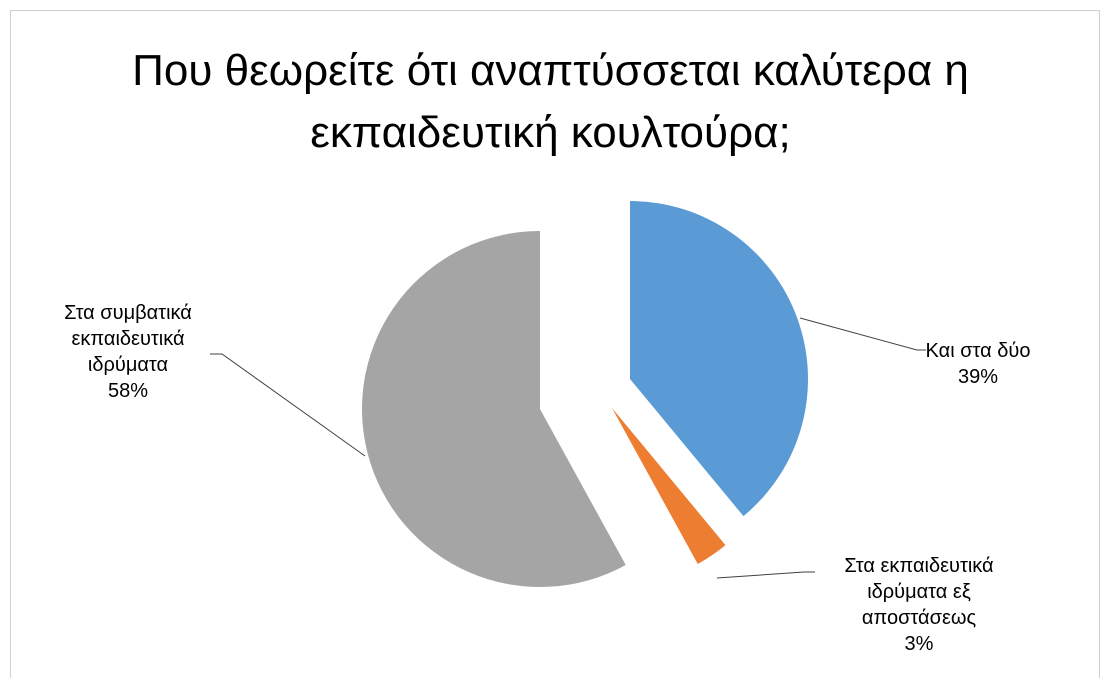 This screenshot has height=678, width=1101. I want to click on data-label-category-line: ιδρύματα, so click(128, 365).